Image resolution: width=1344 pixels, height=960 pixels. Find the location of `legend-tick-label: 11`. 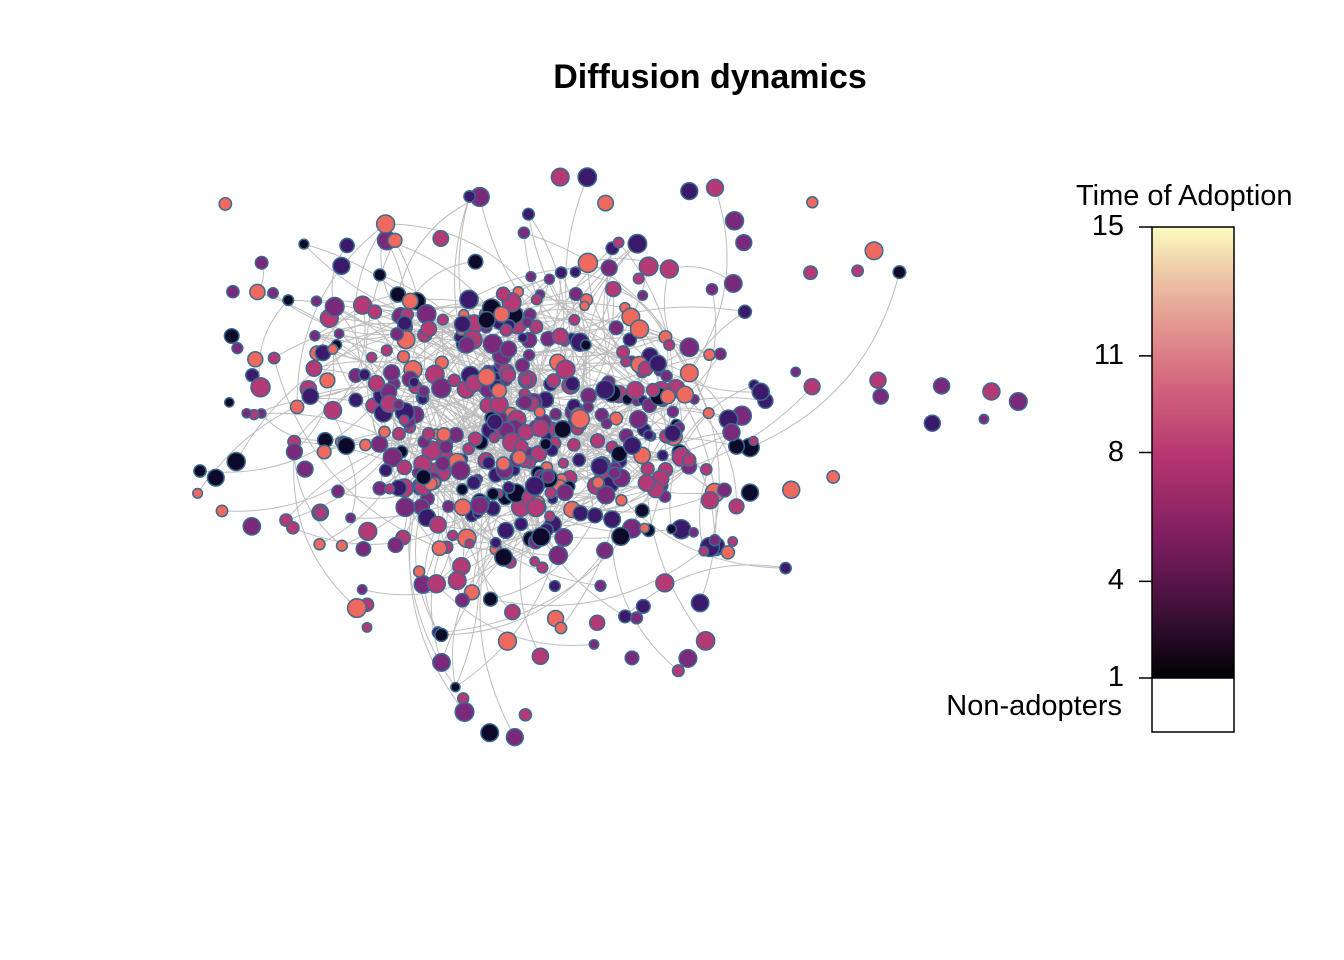

legend-tick-label: 11 is located at coordinates (1108, 354).